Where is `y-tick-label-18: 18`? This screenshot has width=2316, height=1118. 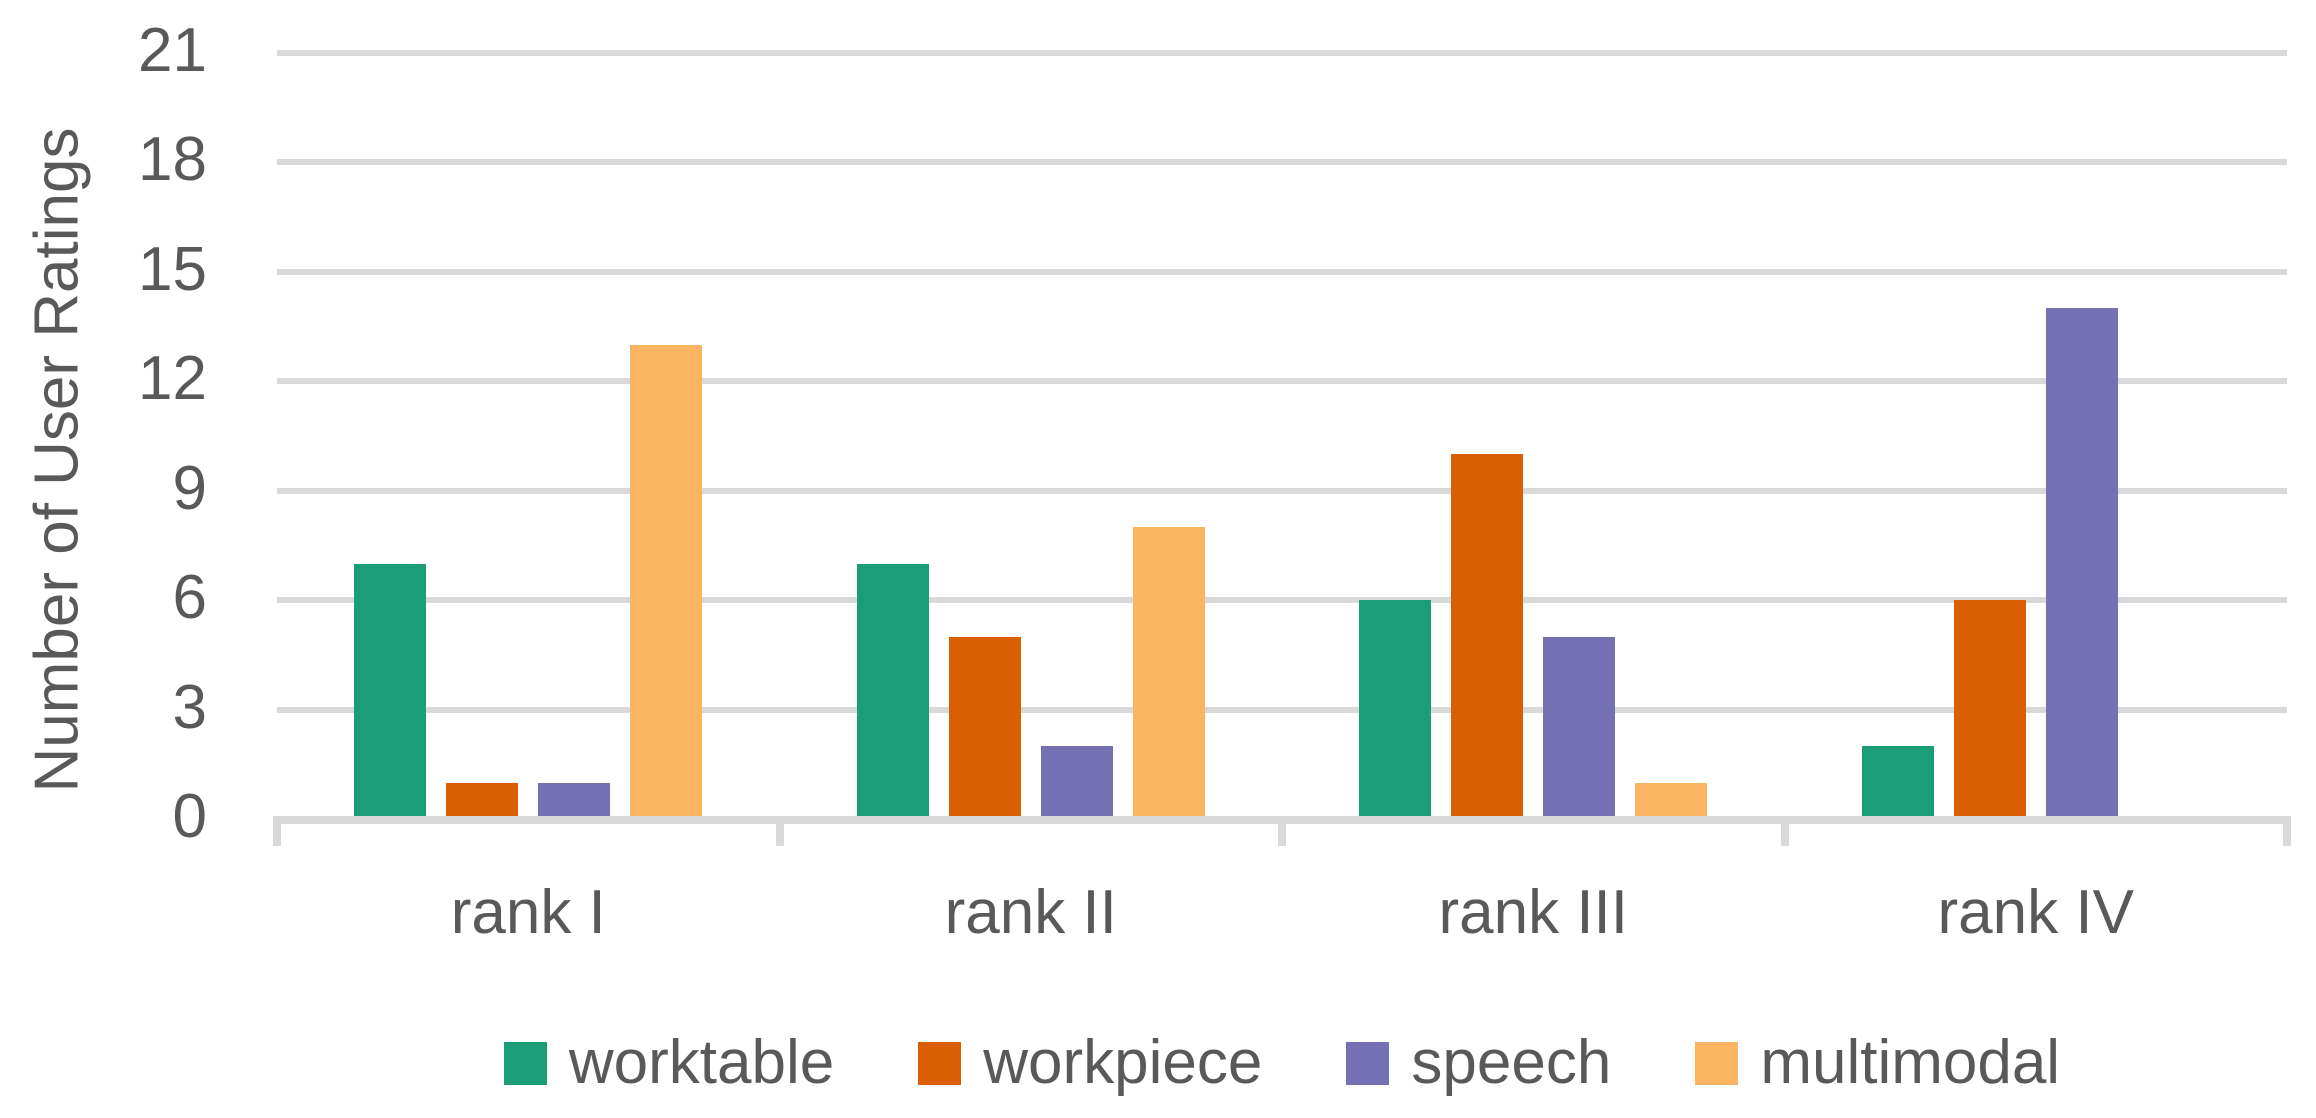
y-tick-label-18: 18 is located at coordinates (172, 159).